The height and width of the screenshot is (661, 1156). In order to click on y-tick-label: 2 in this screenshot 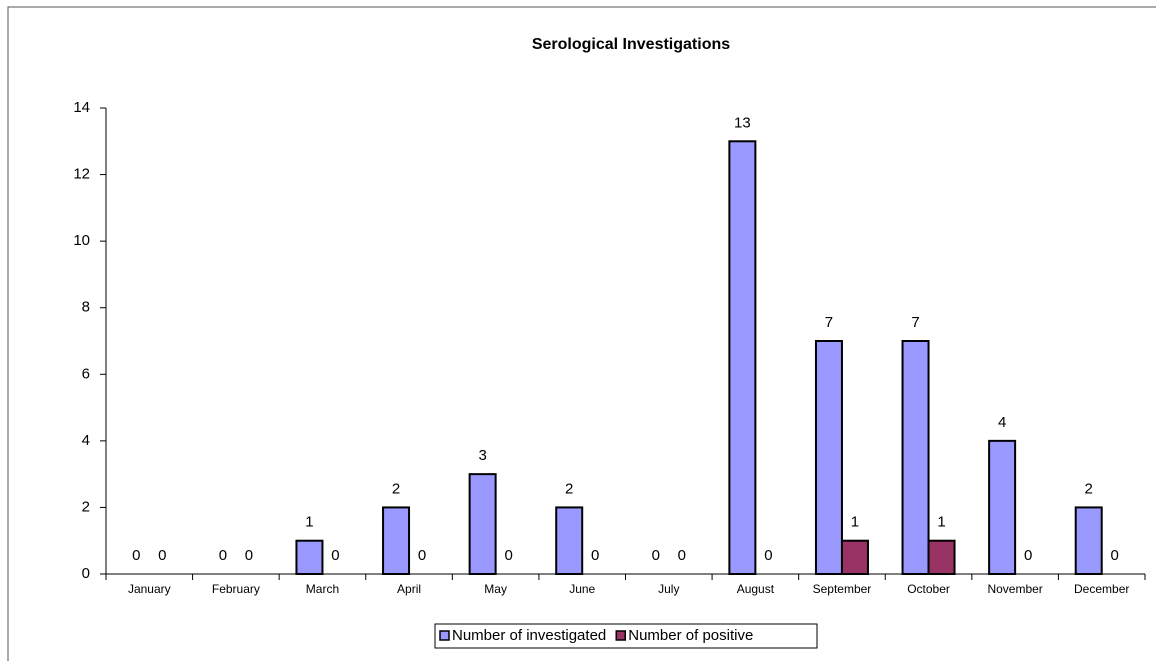, I will do `click(86, 506)`.